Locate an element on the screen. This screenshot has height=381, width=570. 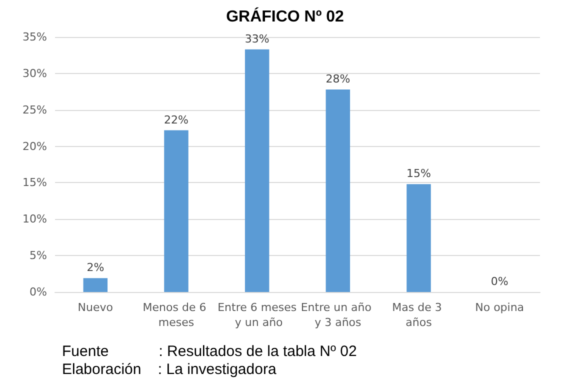
source-note: Fuente : Resultados de la tabla Nº 02 is located at coordinates (209, 351).